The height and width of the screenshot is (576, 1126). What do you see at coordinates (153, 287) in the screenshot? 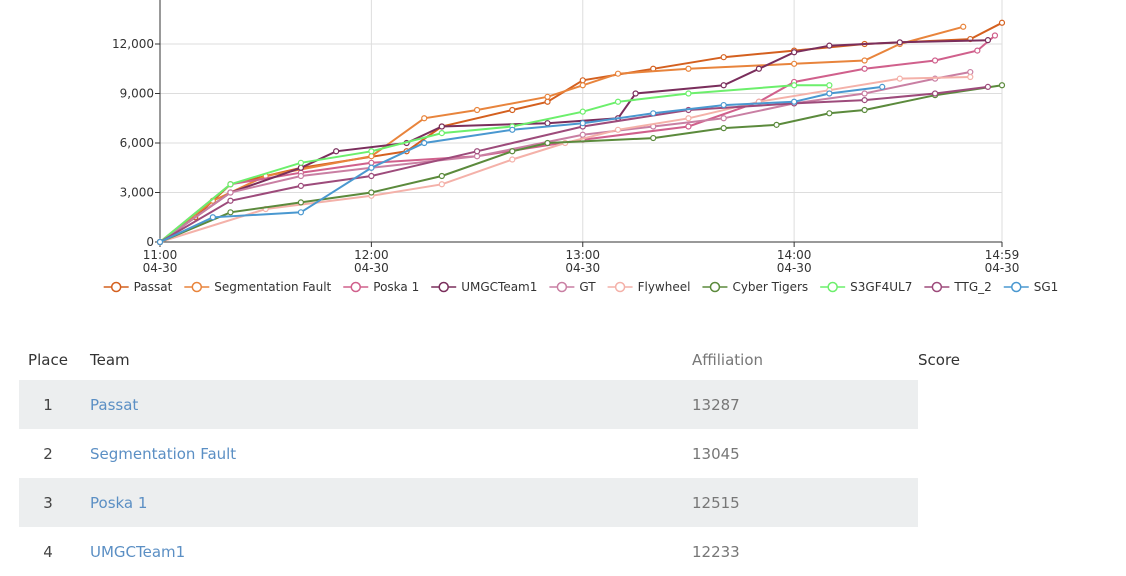
I see `legend-label: Passat` at bounding box center [153, 287].